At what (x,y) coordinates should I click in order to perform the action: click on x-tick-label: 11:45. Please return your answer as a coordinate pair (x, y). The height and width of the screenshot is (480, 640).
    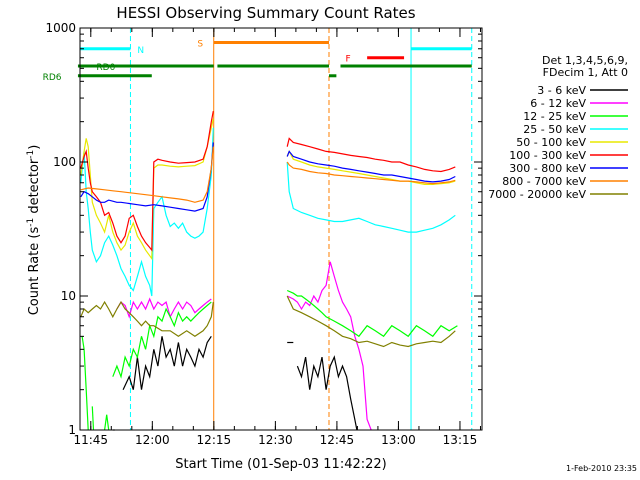
    Looking at the image, I should click on (90, 440).